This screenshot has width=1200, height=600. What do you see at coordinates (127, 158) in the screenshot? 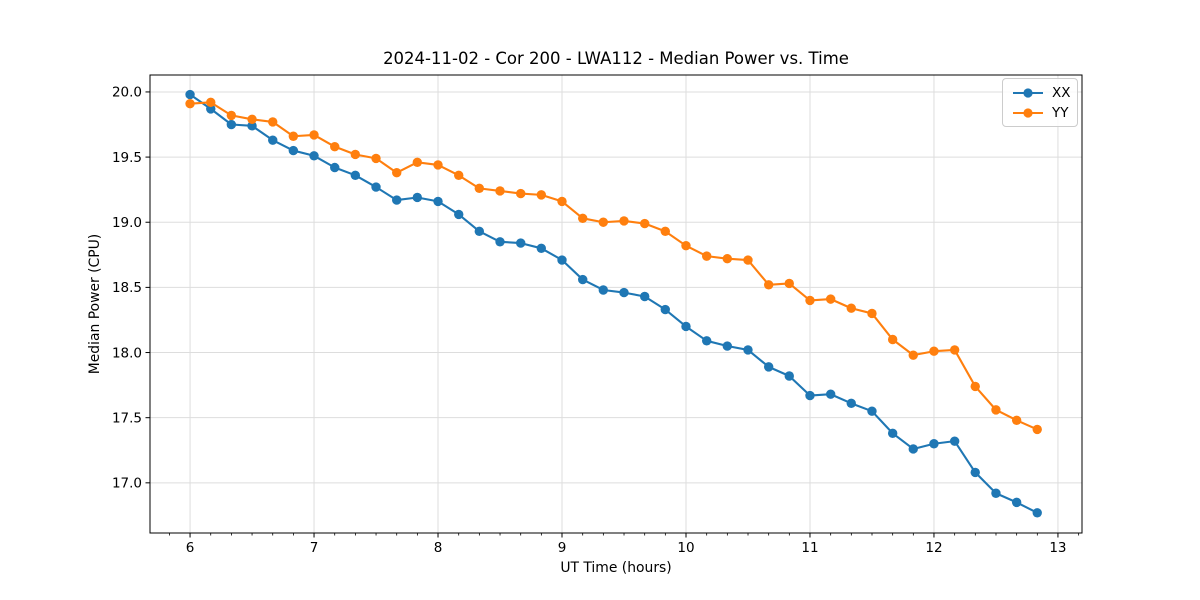
I see `svg-text: 19.5` at bounding box center [127, 158].